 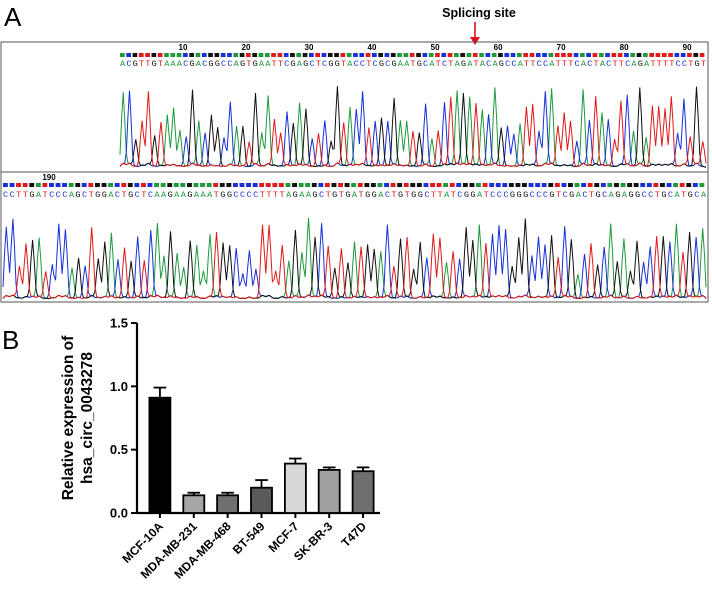 What do you see at coordinates (119, 386) in the screenshot?
I see `y-tick-label: 1.0` at bounding box center [119, 386].